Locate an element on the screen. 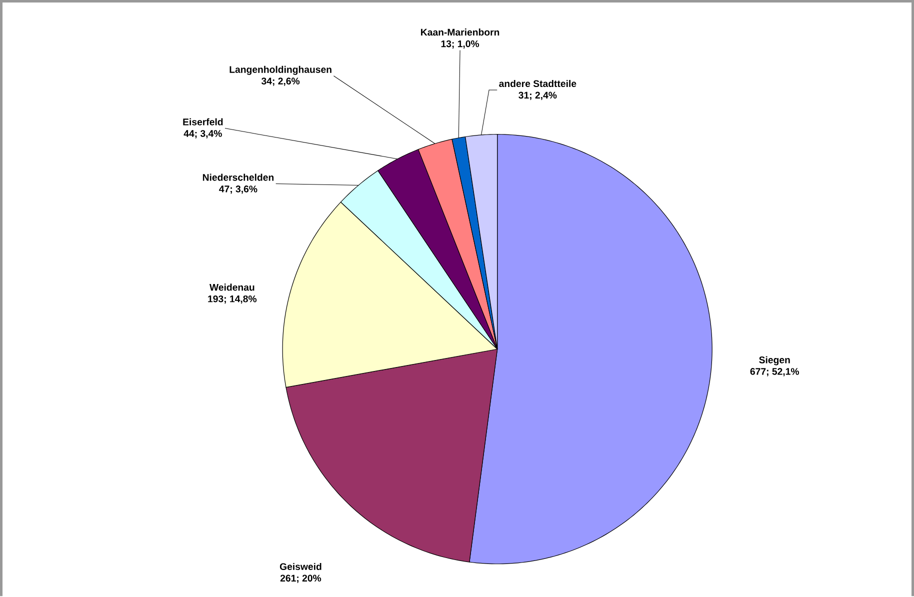 The width and height of the screenshot is (914, 597). data-label: 13; 1,0% is located at coordinates (460, 44).